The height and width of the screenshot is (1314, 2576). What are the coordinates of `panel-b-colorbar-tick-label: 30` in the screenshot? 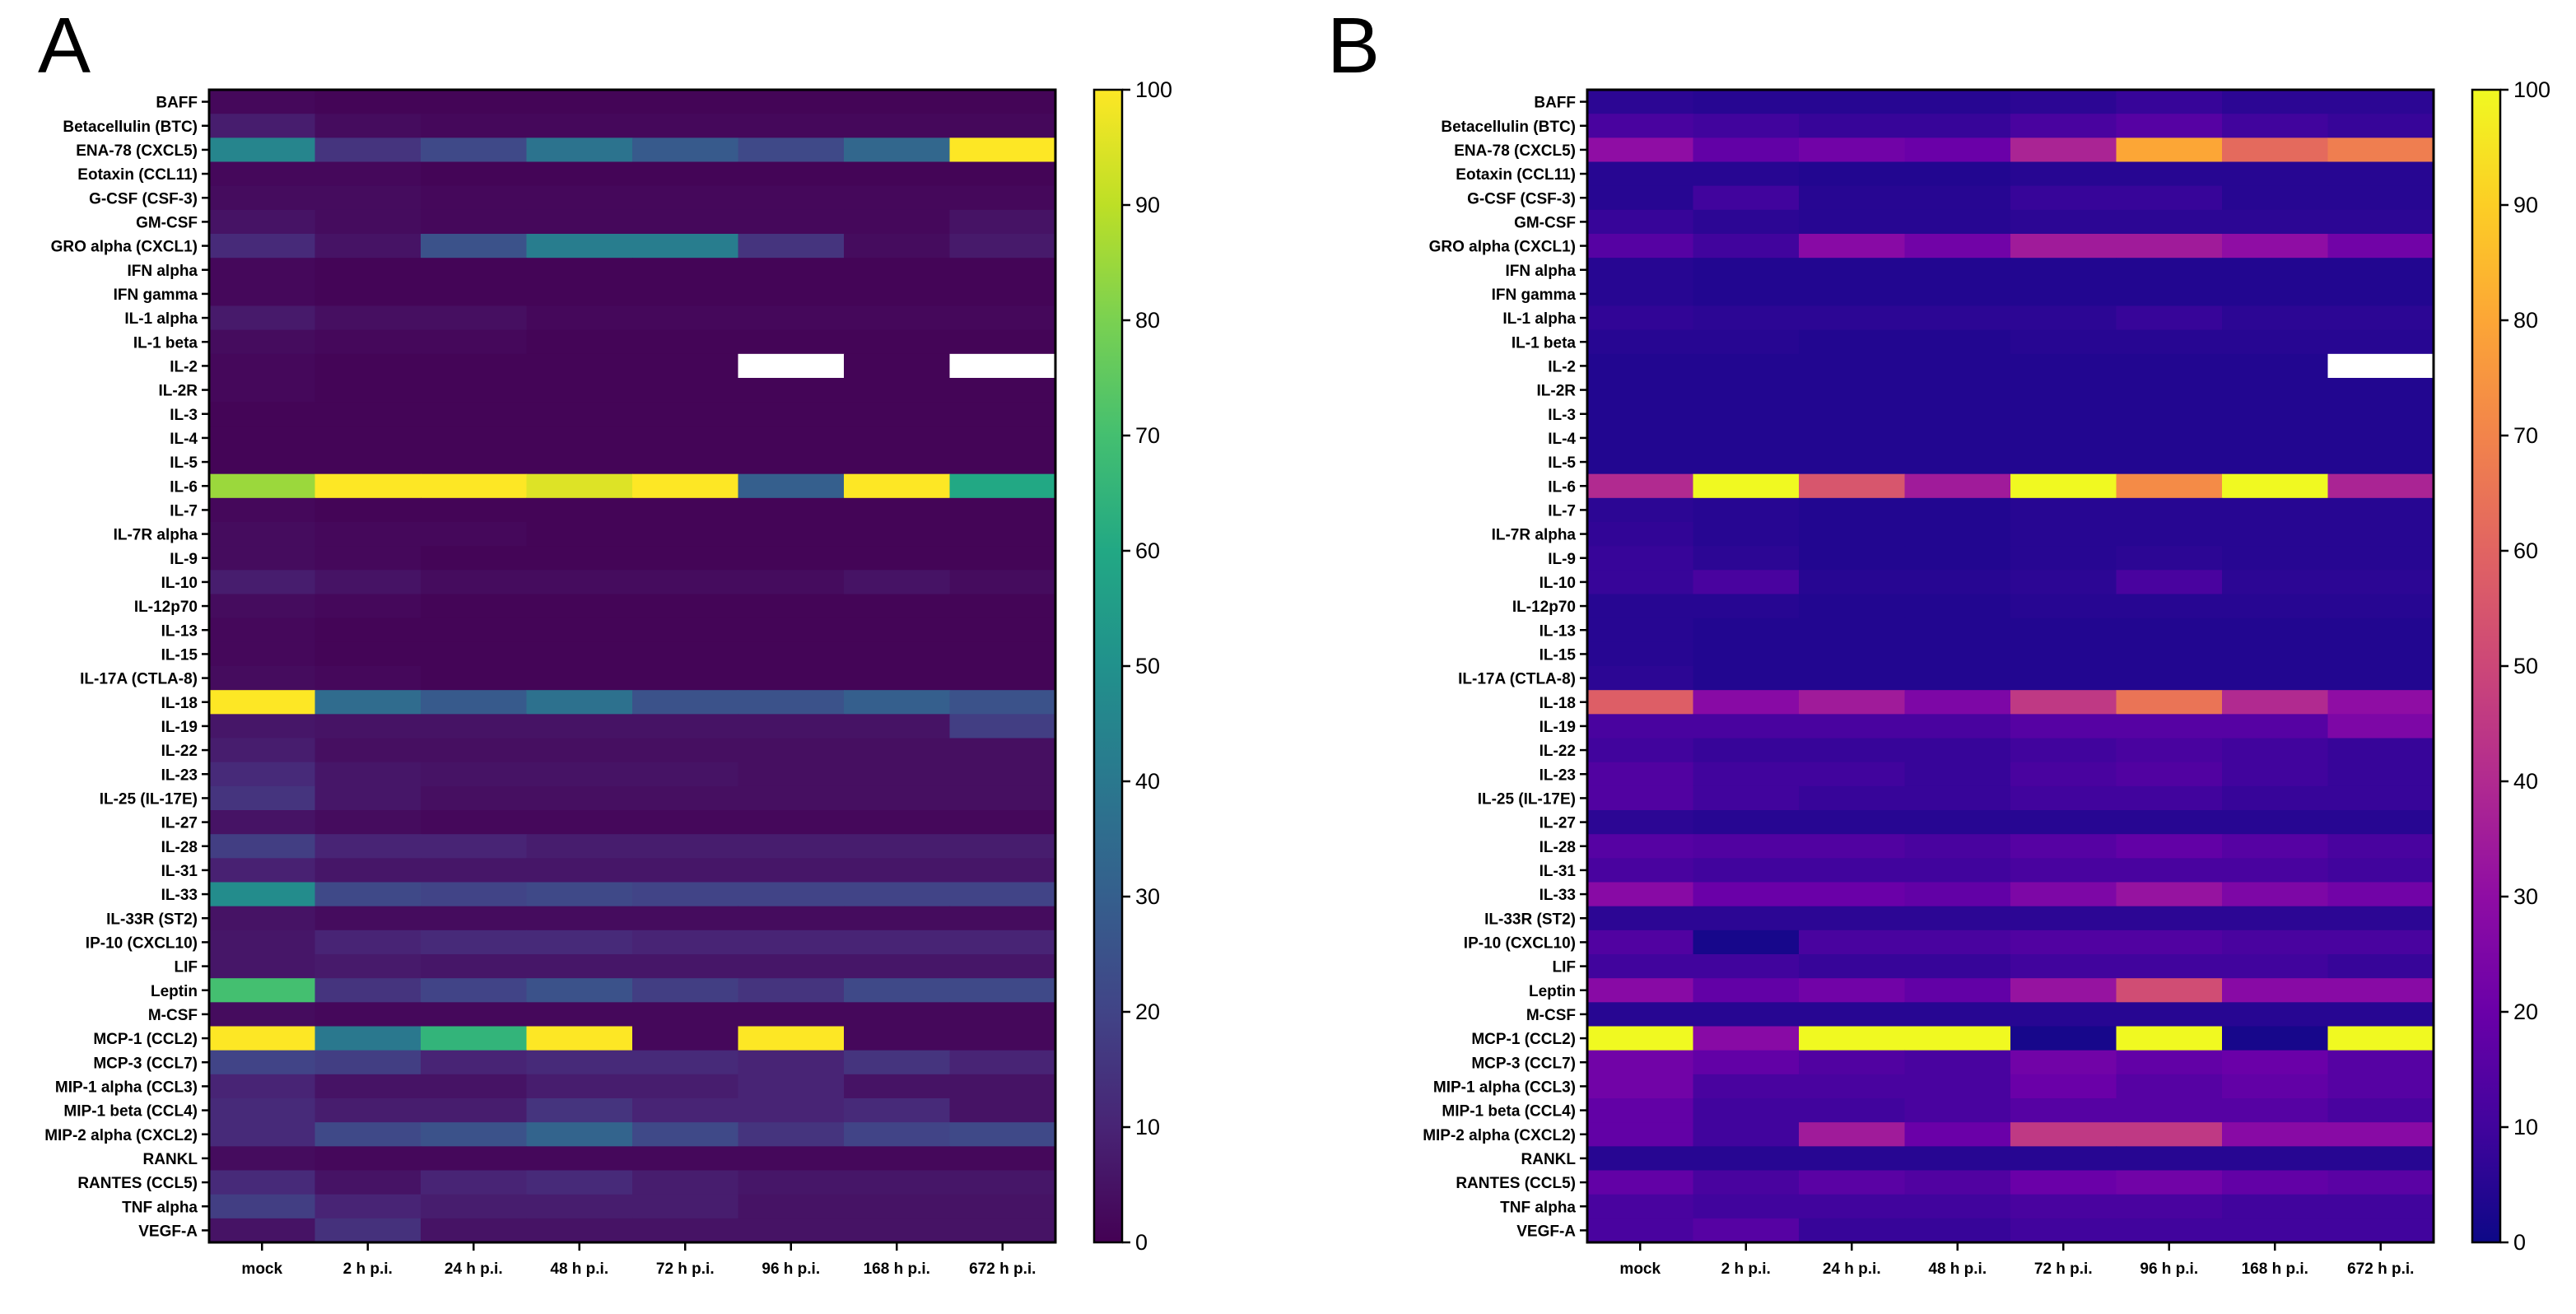 It's located at (2525, 897).